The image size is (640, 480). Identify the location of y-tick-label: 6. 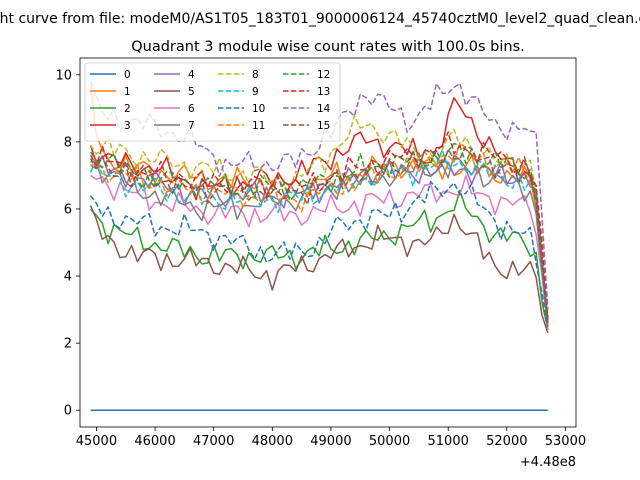
(68, 209).